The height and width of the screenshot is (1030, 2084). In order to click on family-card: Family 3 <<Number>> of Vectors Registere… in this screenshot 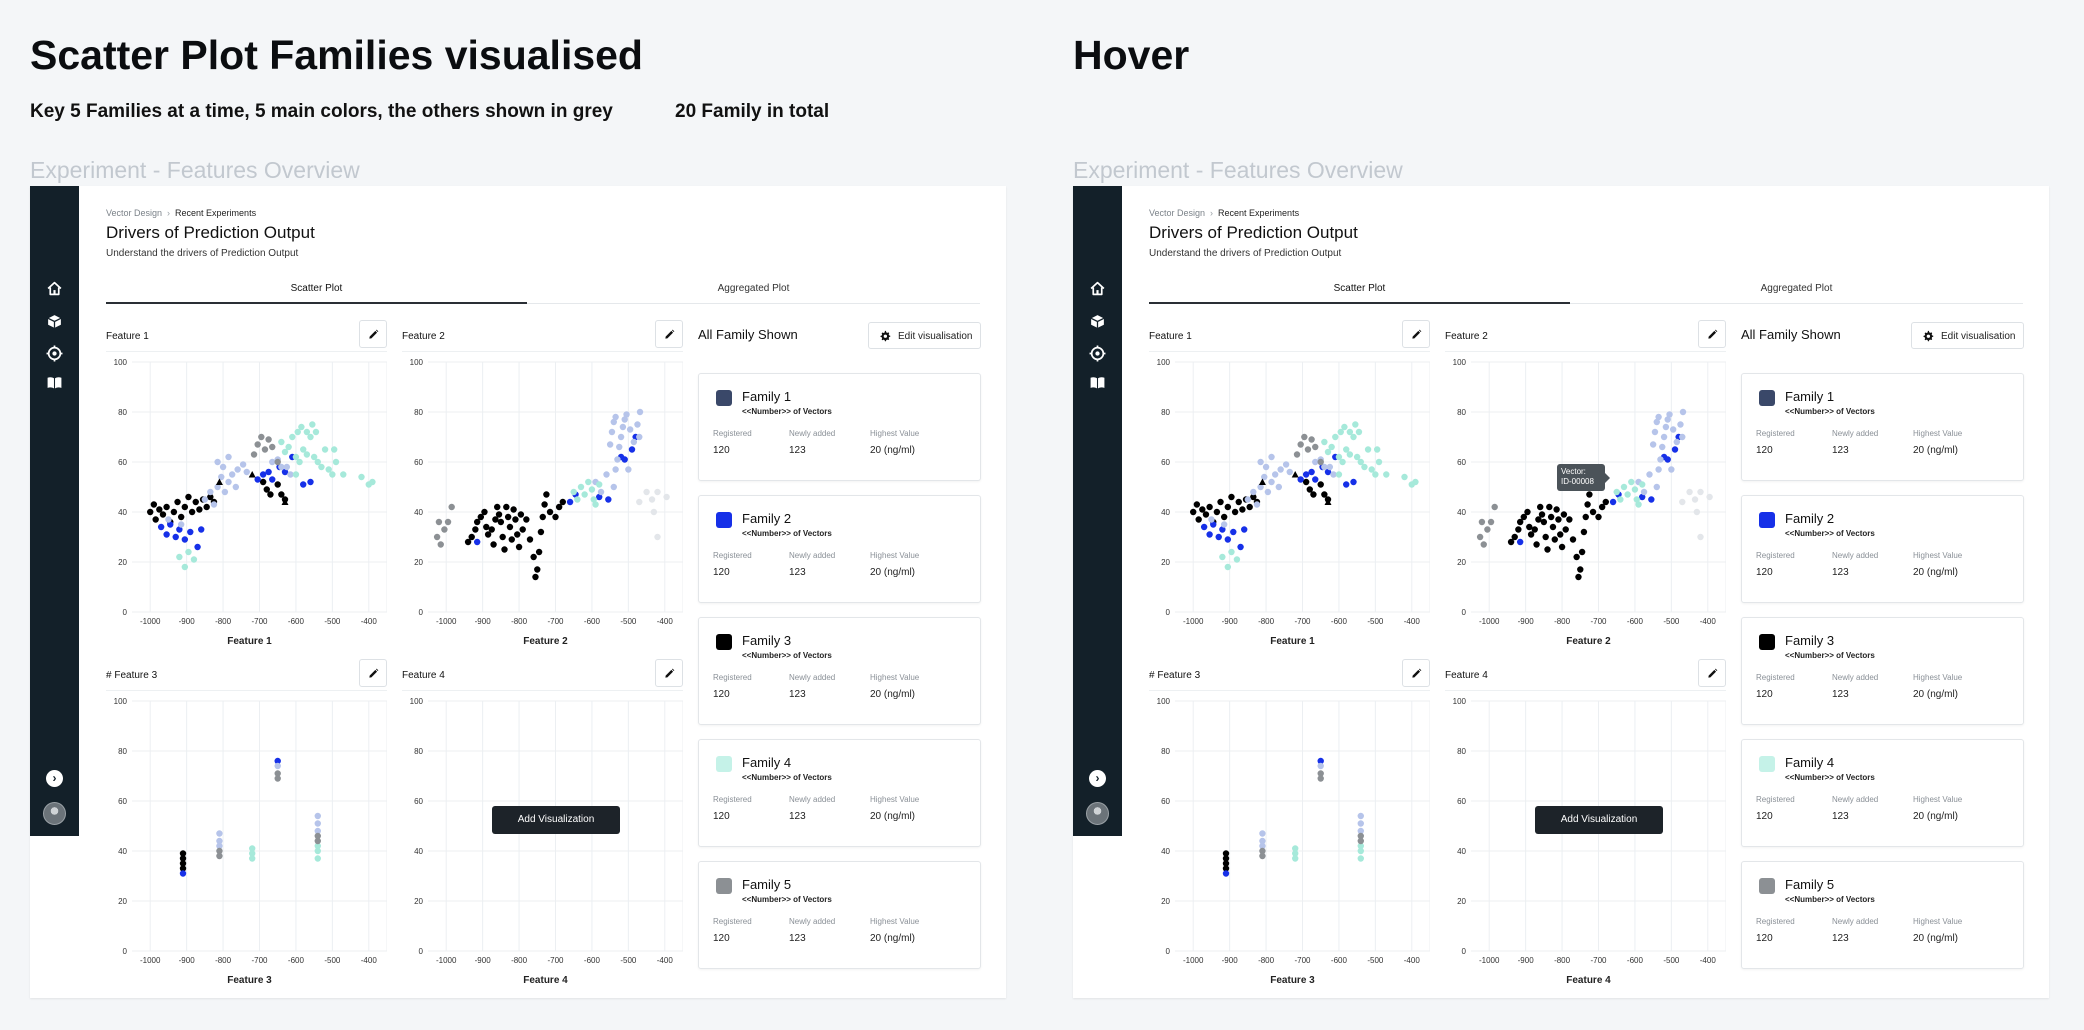, I will do `click(1882, 671)`.